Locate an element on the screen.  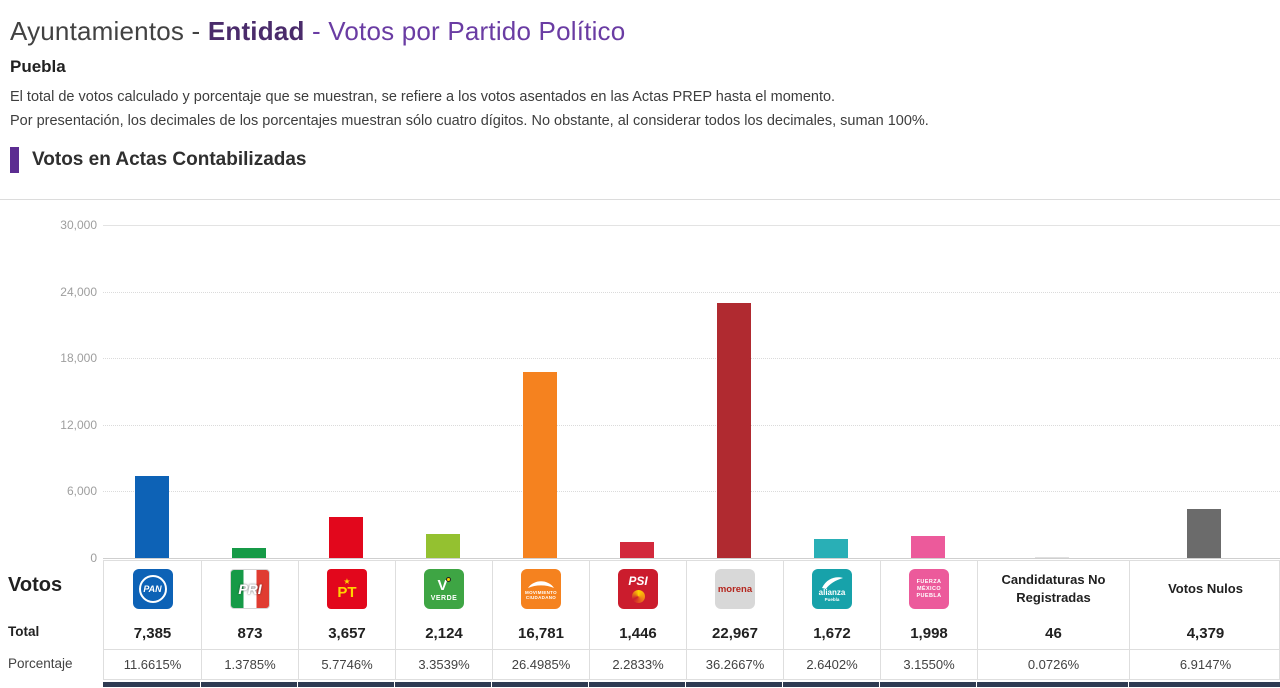
movimiento-ciudadano-logo-icon: MOVIMIENTO CIUDADANO is located at coordinates (541, 589).